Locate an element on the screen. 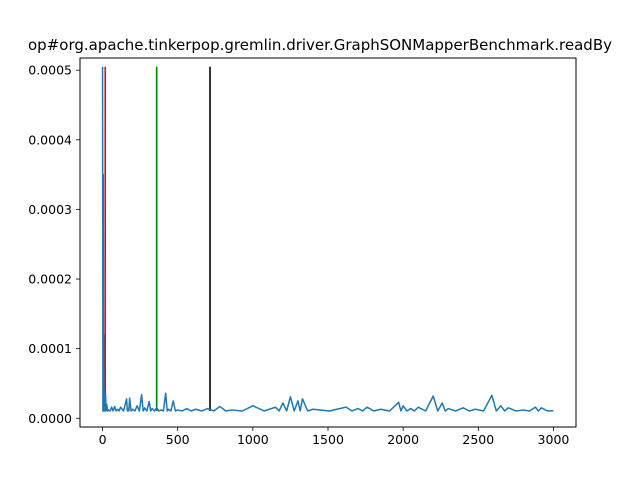  vertical-markers is located at coordinates (157, 238).